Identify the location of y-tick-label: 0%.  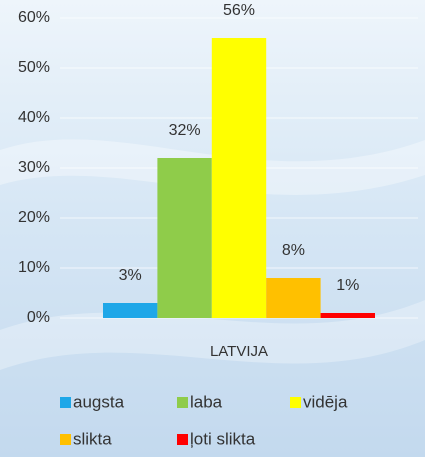
(38, 317).